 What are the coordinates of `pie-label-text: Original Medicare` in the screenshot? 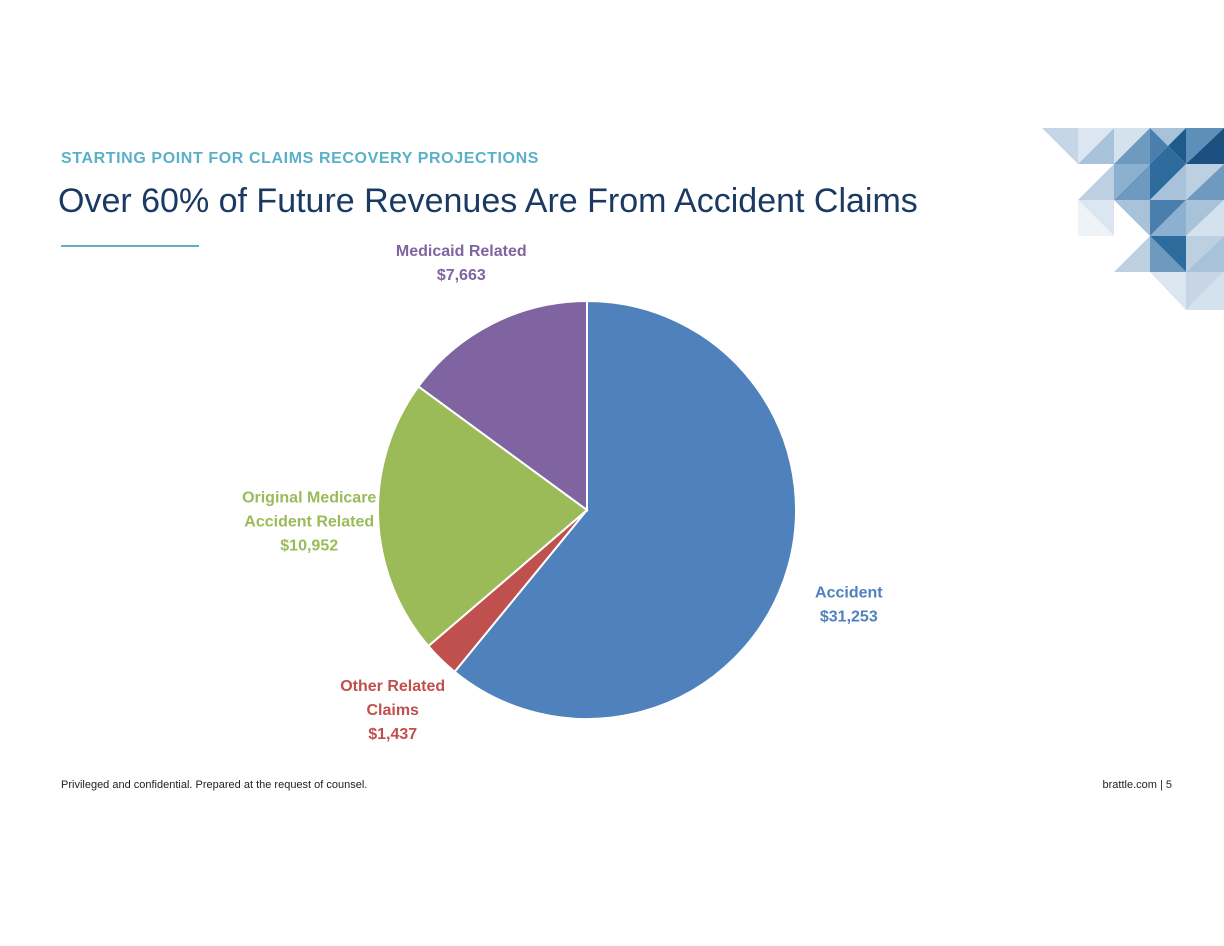 It's located at (309, 498).